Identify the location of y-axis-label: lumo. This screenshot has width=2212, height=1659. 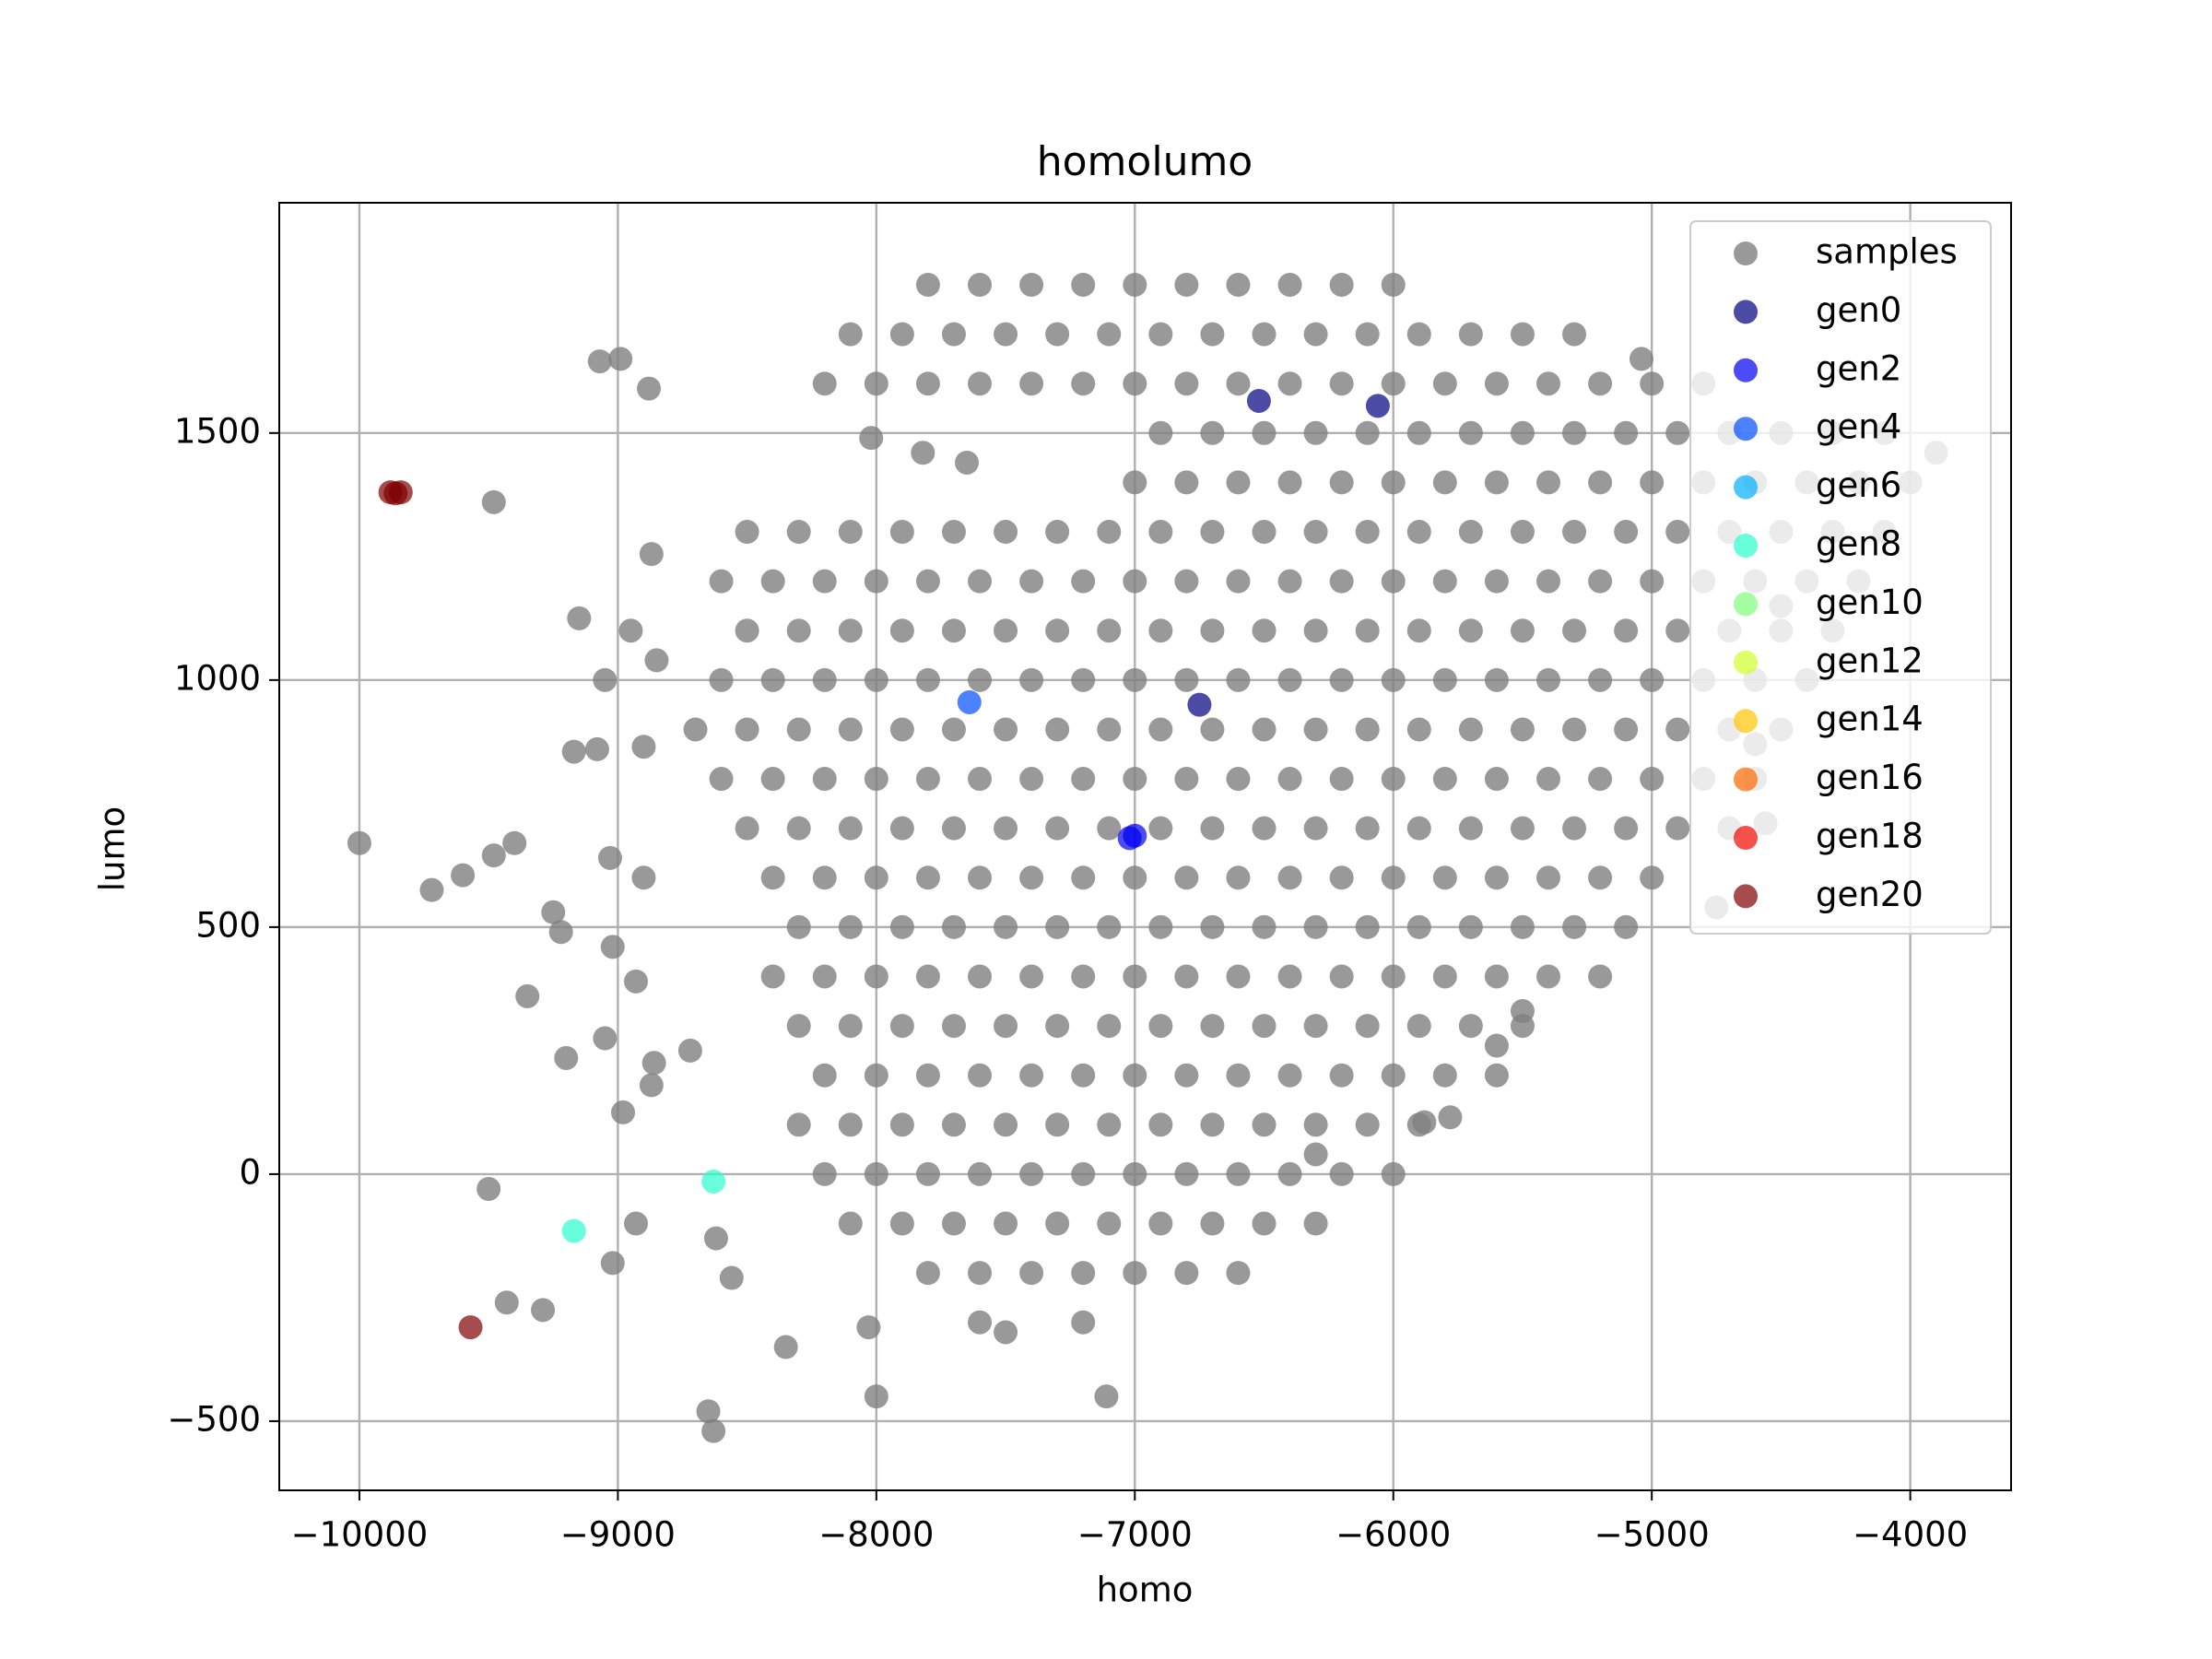
(113, 848).